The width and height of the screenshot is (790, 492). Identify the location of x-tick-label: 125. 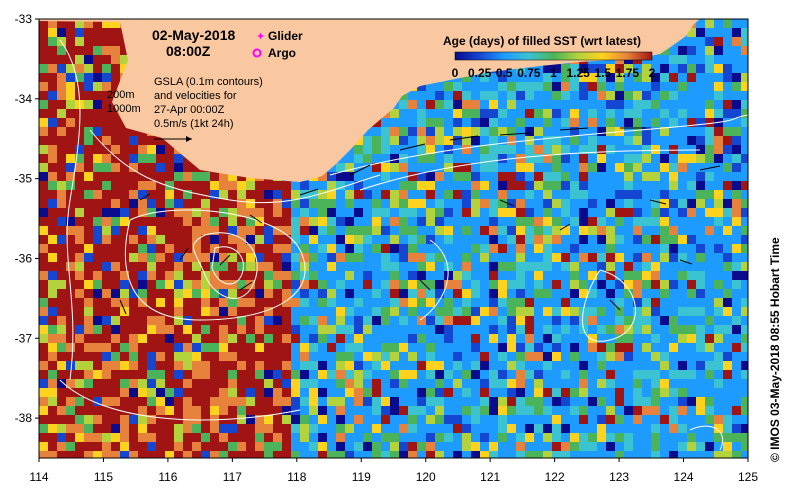
(748, 477).